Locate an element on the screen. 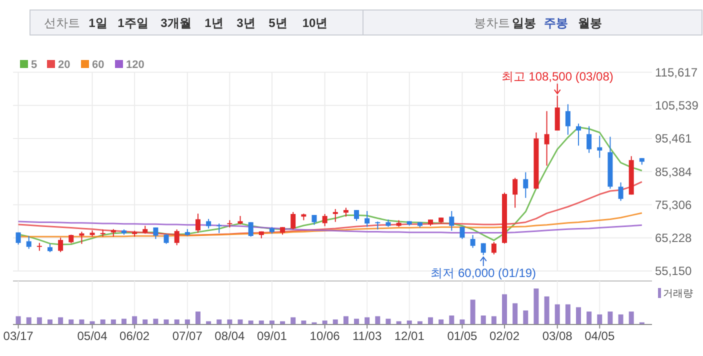 Image resolution: width=703 pixels, height=356 pixels. x-tick-label: 02/02 is located at coordinates (504, 336).